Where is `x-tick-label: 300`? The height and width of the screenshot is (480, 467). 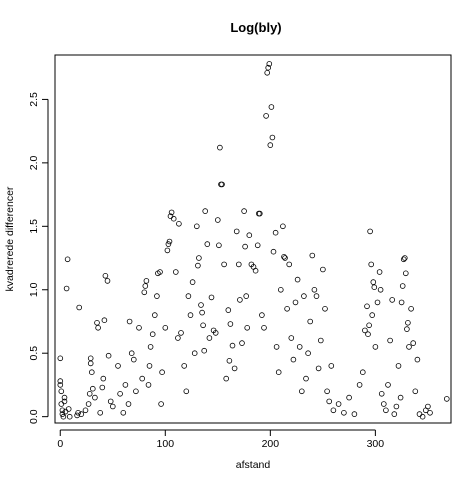
x-tick-label: 300 is located at coordinates (376, 444).